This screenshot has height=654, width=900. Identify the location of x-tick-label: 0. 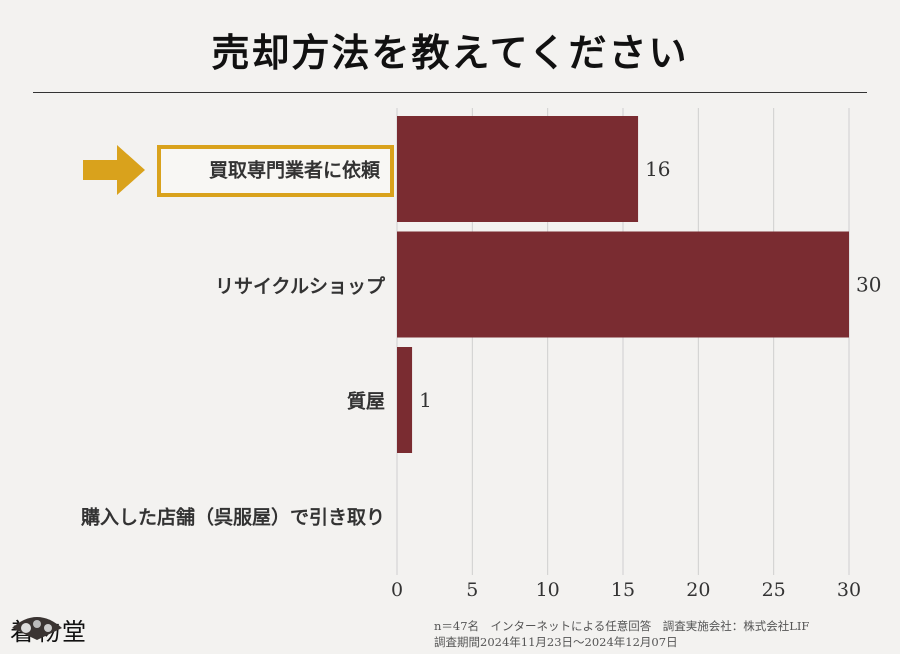
(397, 590).